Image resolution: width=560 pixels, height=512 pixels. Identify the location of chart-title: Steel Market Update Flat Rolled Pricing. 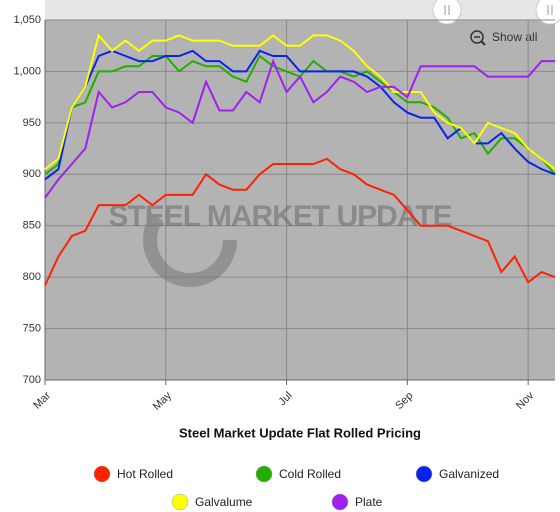
(300, 432).